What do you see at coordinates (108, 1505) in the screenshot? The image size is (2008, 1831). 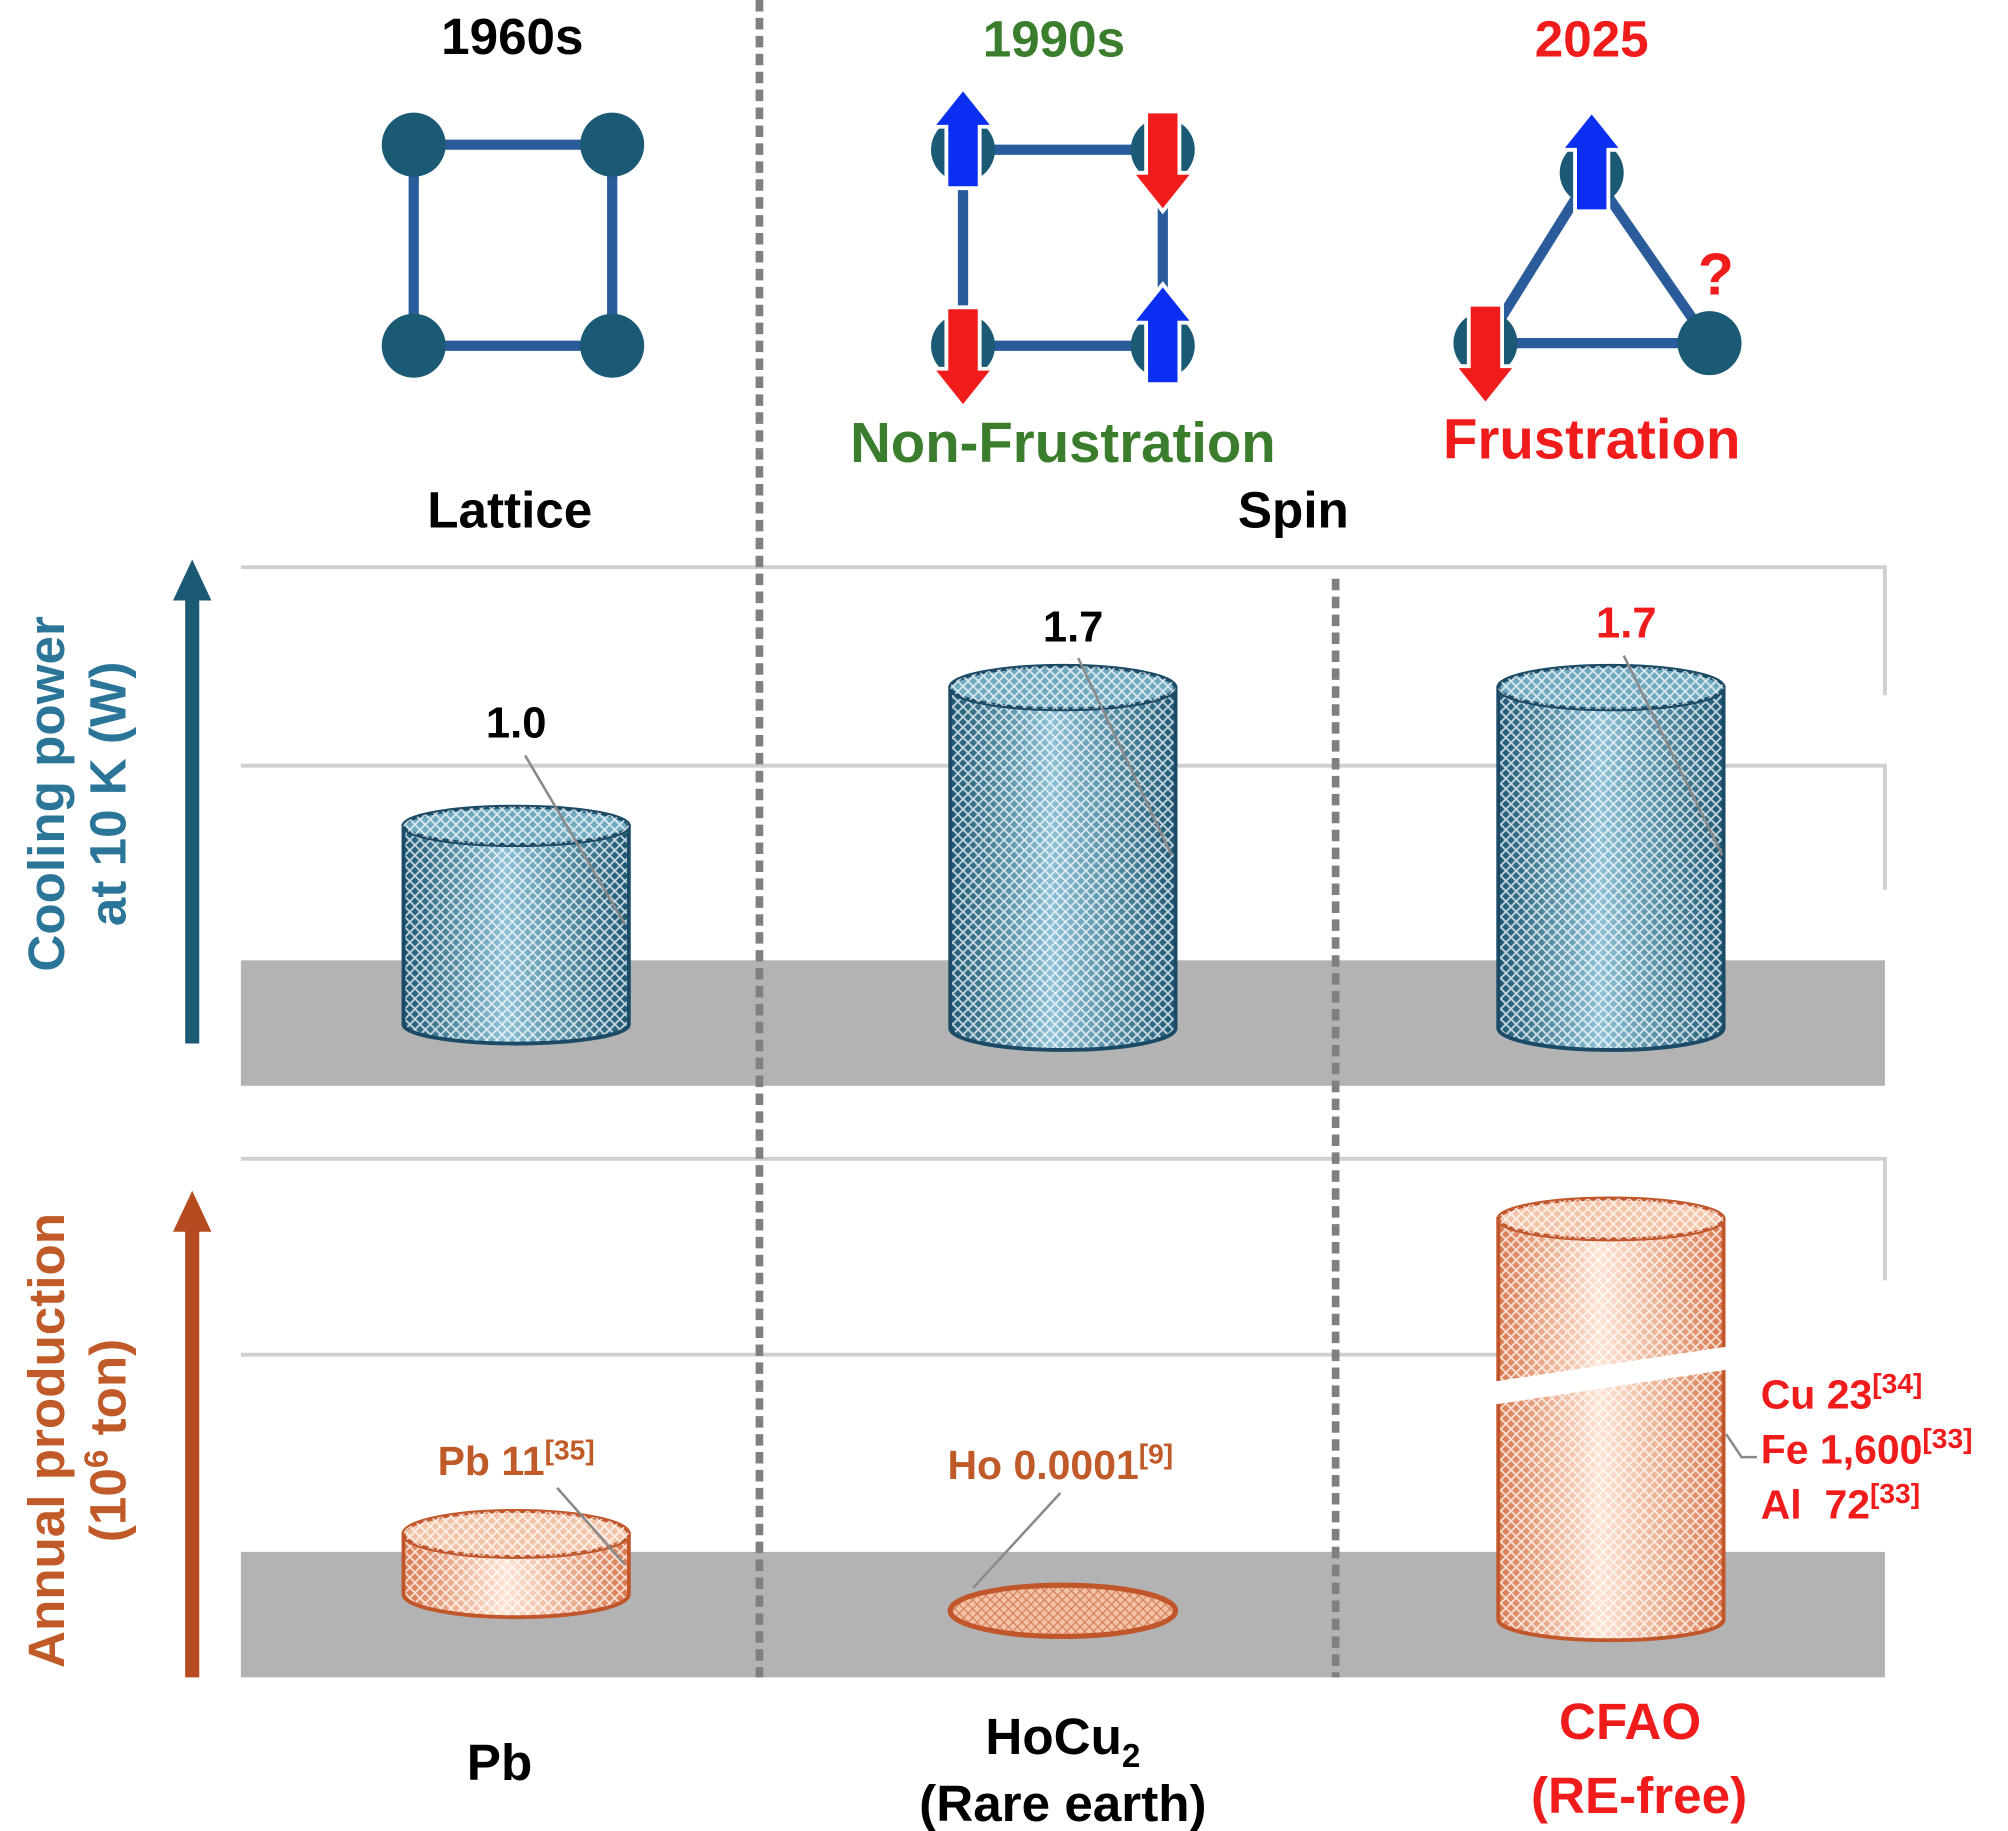 I see `axis-label-part: (10` at bounding box center [108, 1505].